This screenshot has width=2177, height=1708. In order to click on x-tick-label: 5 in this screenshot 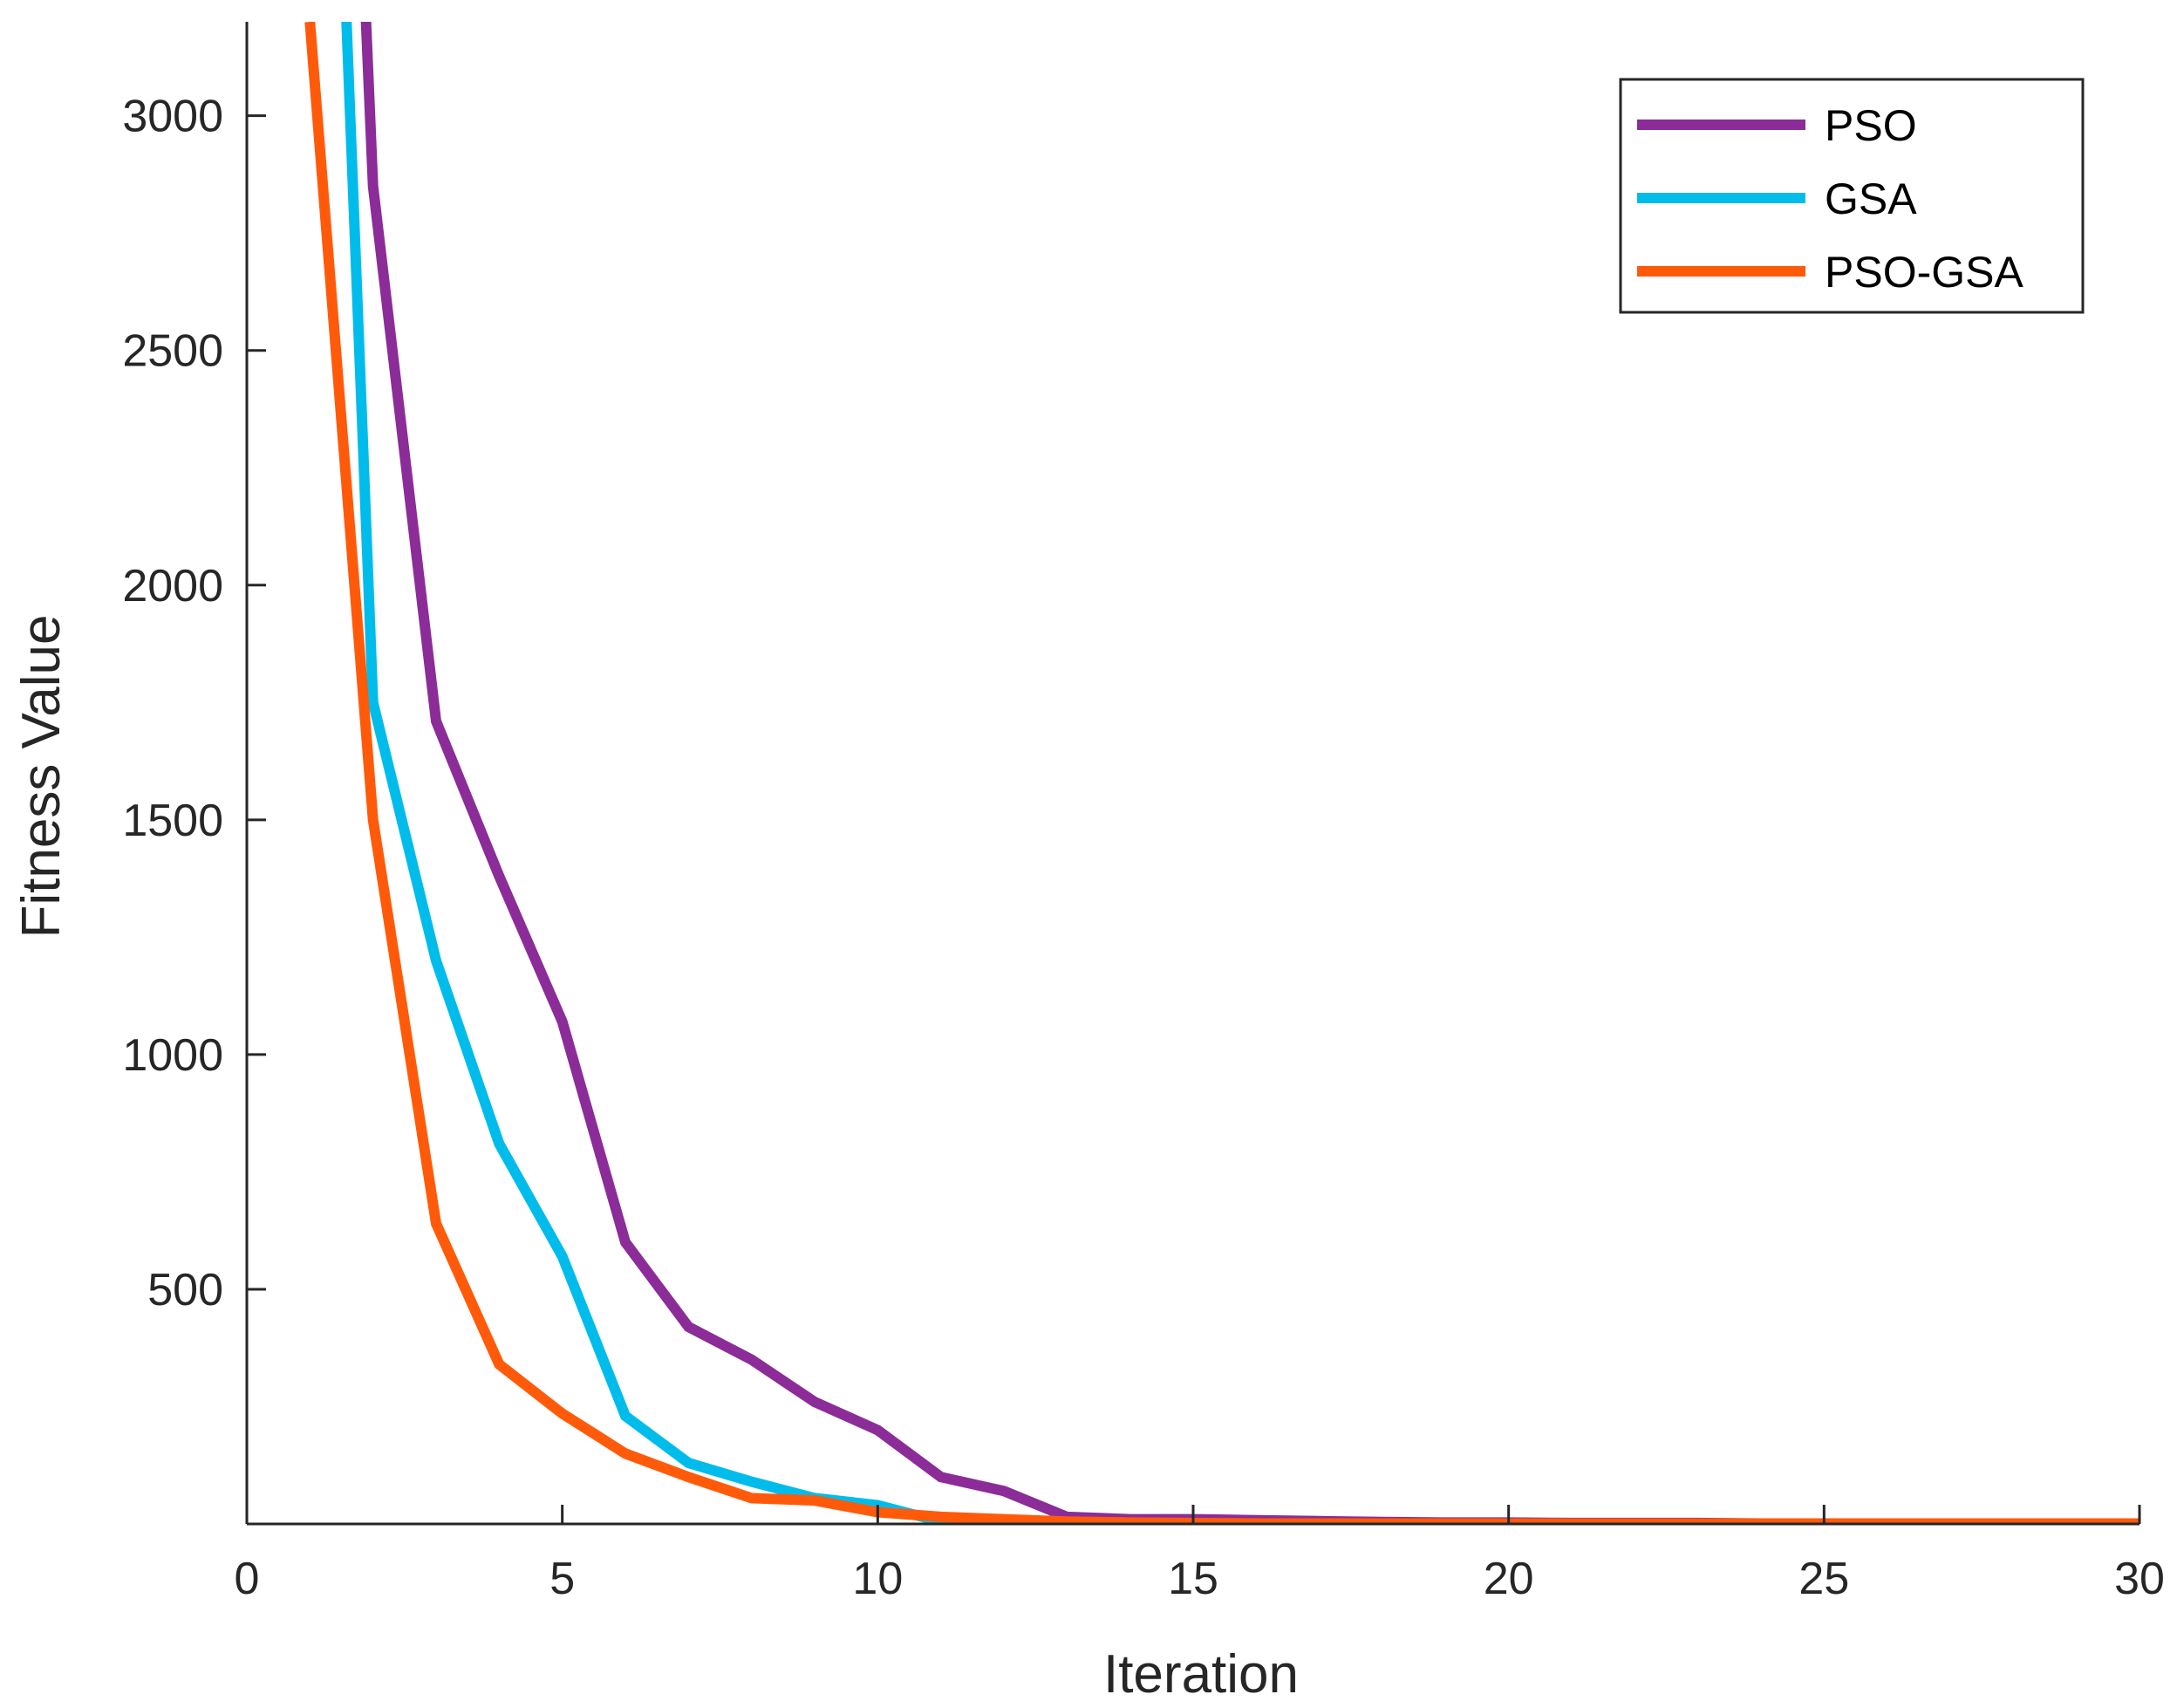, I will do `click(562, 1579)`.